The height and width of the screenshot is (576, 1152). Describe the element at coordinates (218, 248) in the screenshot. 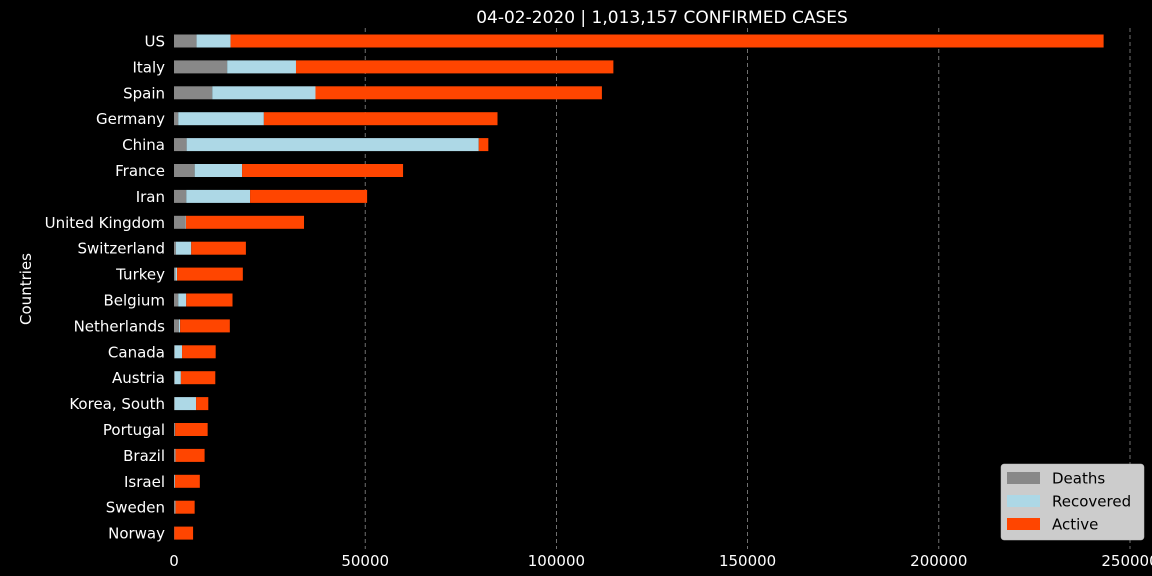

I see `bar-active-switzerland` at that location.